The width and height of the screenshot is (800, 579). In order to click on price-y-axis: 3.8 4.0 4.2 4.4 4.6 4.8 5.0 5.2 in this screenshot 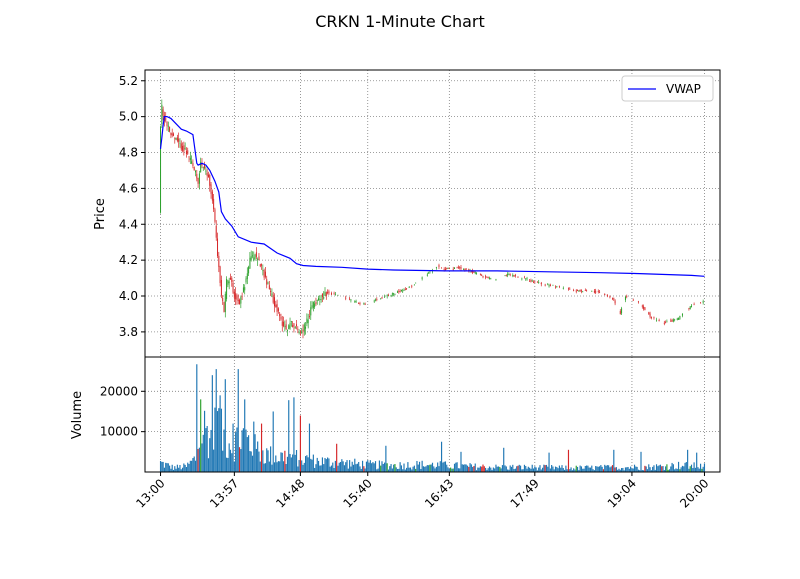, I will do `click(132, 206)`.